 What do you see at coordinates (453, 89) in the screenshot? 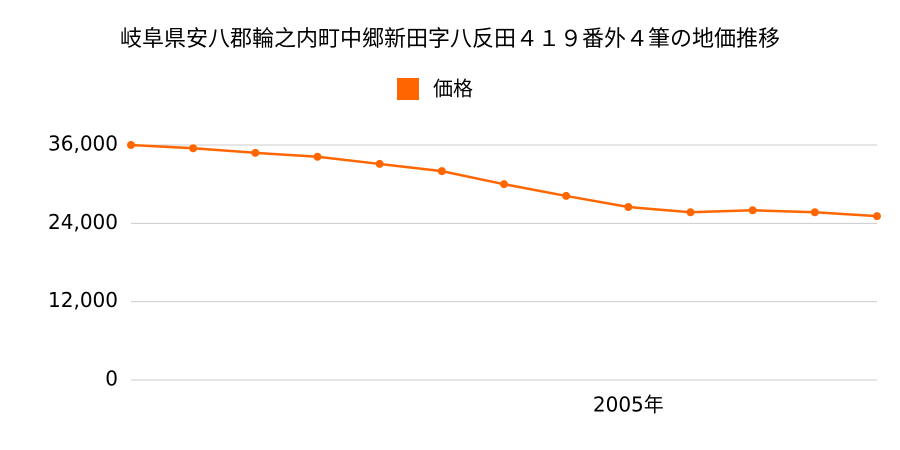
I see `legend-label: 価格` at bounding box center [453, 89].